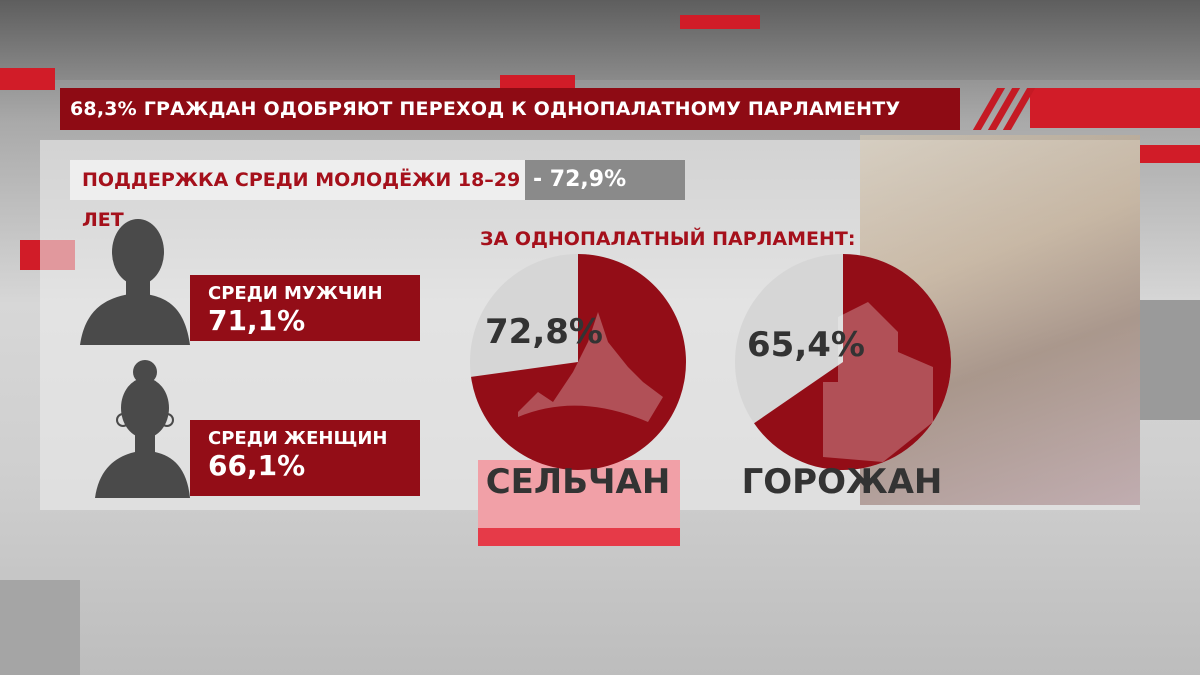 The width and height of the screenshot is (1200, 675). I want to click on woman-silhouette-icon, so click(142, 429).